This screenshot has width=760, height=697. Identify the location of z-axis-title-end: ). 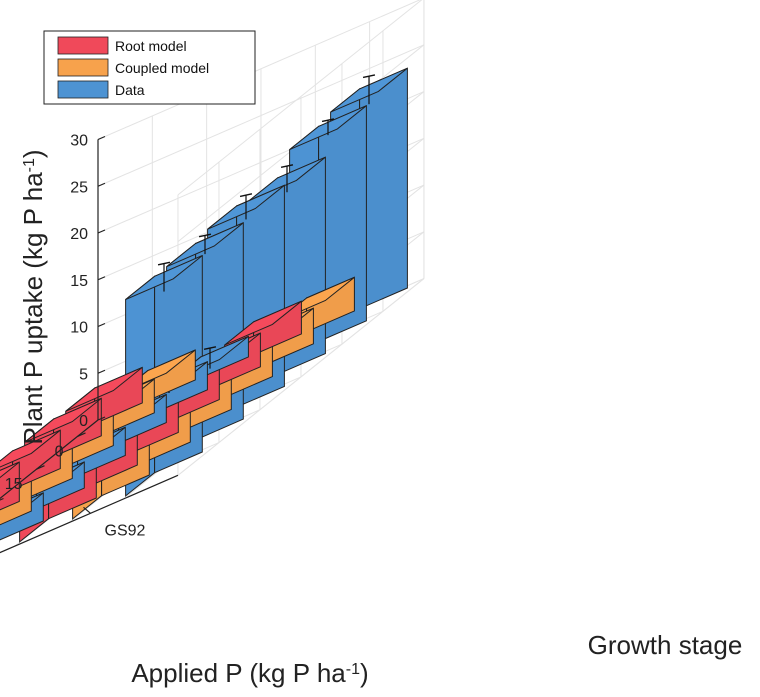
(33, 153).